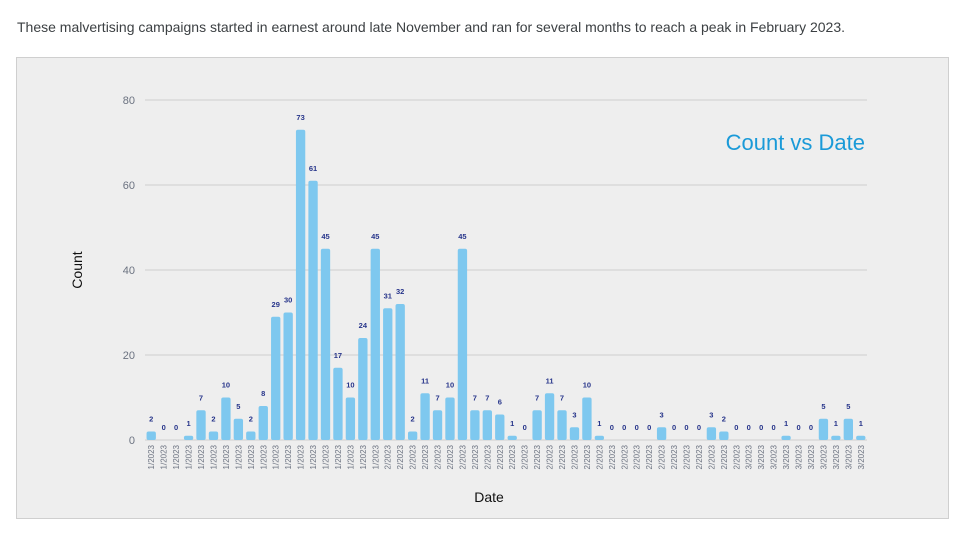 The image size is (961, 534). What do you see at coordinates (462, 236) in the screenshot?
I see `bar-value-label: 45` at bounding box center [462, 236].